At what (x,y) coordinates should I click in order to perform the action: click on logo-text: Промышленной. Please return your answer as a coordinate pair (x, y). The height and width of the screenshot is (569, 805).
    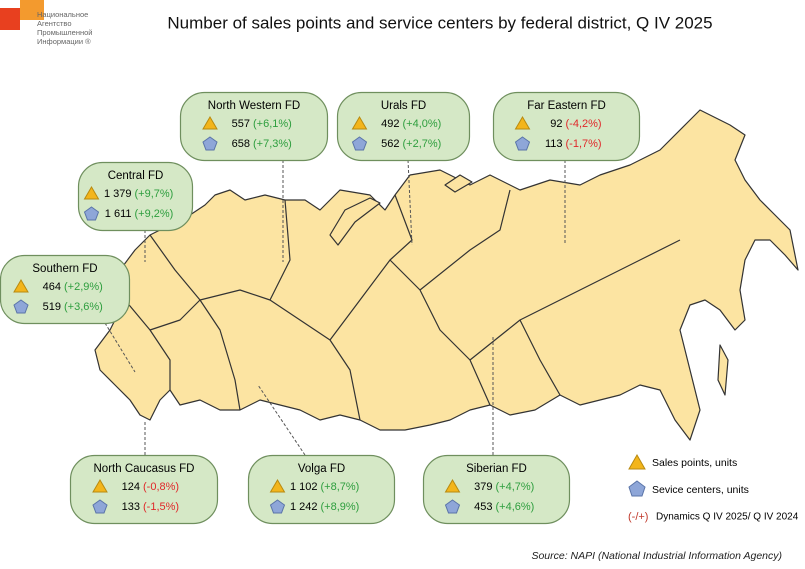
    Looking at the image, I should click on (65, 32).